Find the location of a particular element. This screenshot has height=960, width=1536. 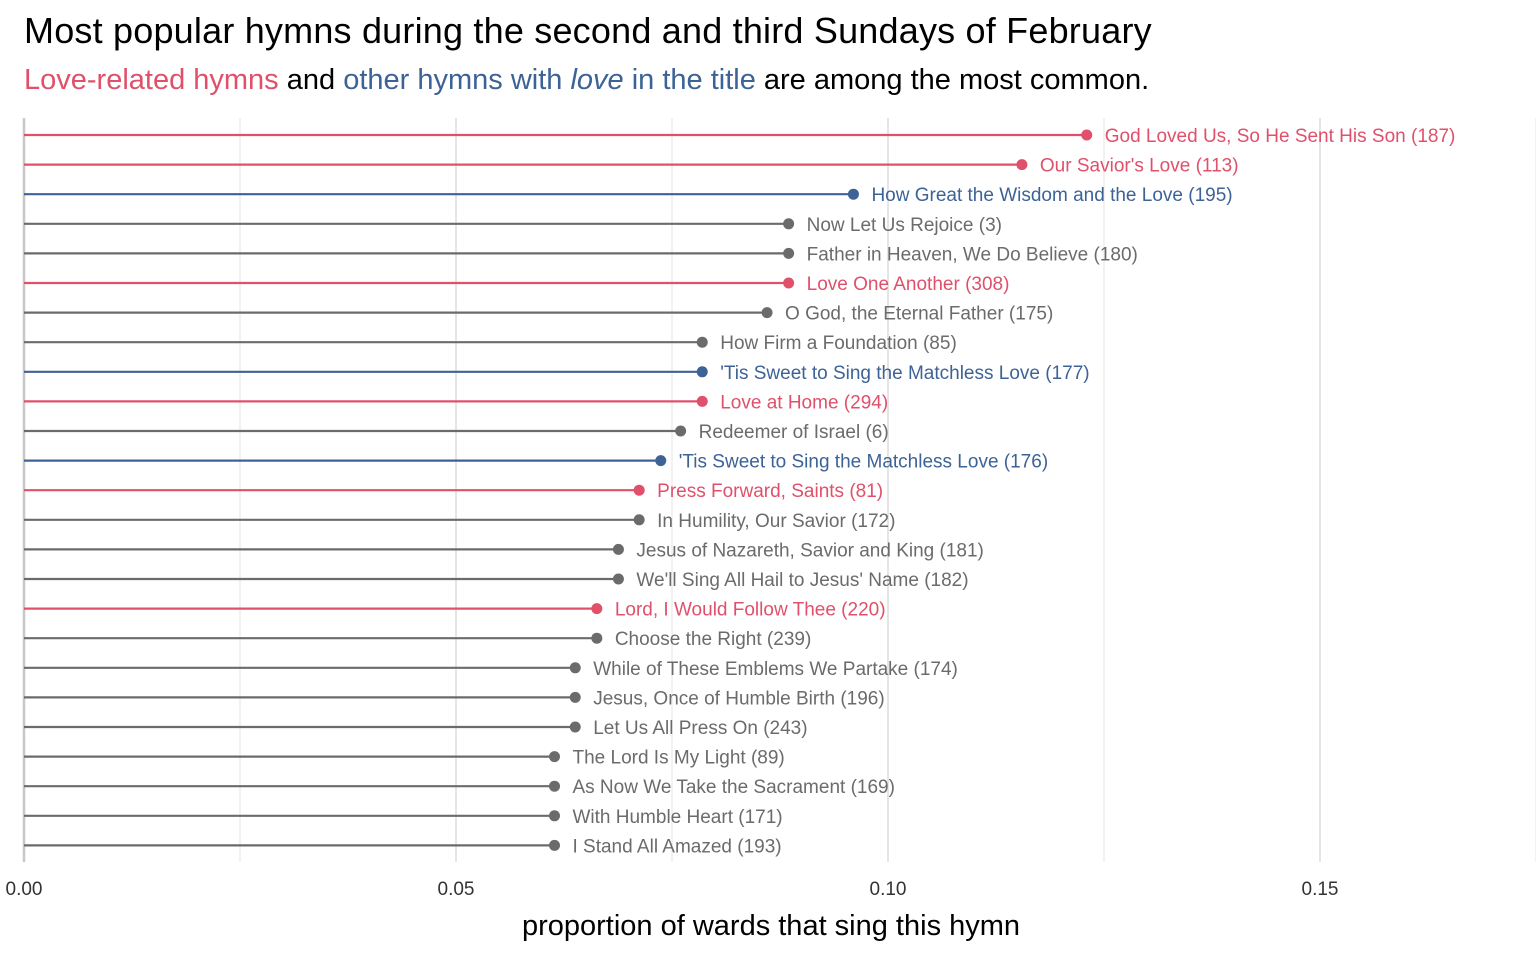

hymn-label: Press Forward, Saints (81) is located at coordinates (770, 491).